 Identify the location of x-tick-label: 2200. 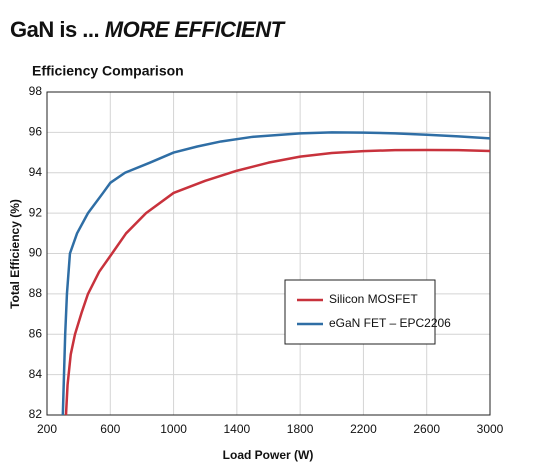
(363, 429).